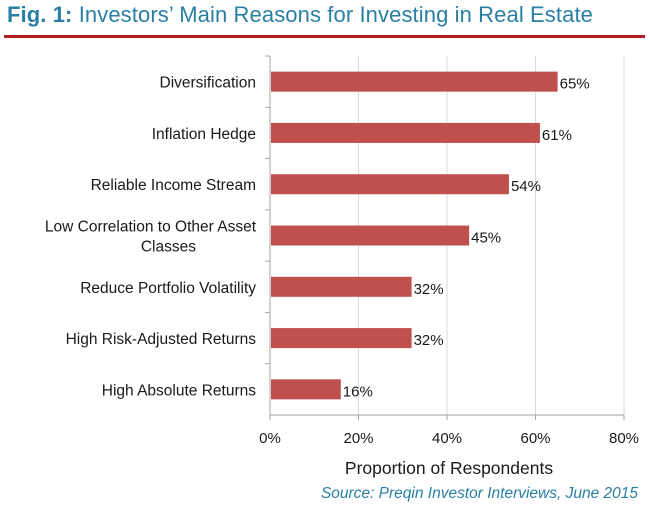 This screenshot has height=509, width=650. What do you see at coordinates (151, 237) in the screenshot?
I see `category-label: Low Correlation to Other Asset Classes` at bounding box center [151, 237].